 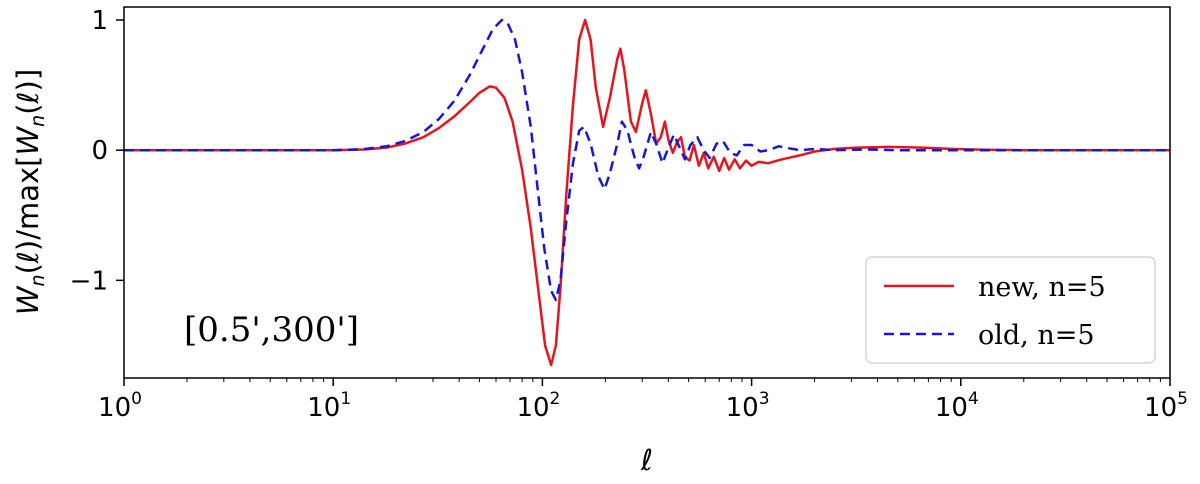 What do you see at coordinates (957, 406) in the screenshot?
I see `x-tick-label: 10⁴` at bounding box center [957, 406].